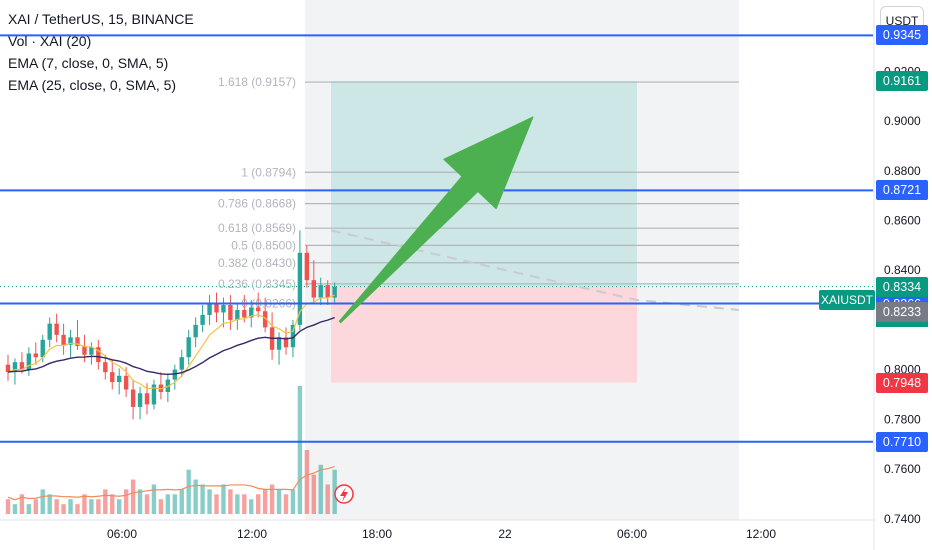 Image resolution: width=932 pixels, height=550 pixels. I want to click on price-level-badge: 0.8721, so click(902, 190).